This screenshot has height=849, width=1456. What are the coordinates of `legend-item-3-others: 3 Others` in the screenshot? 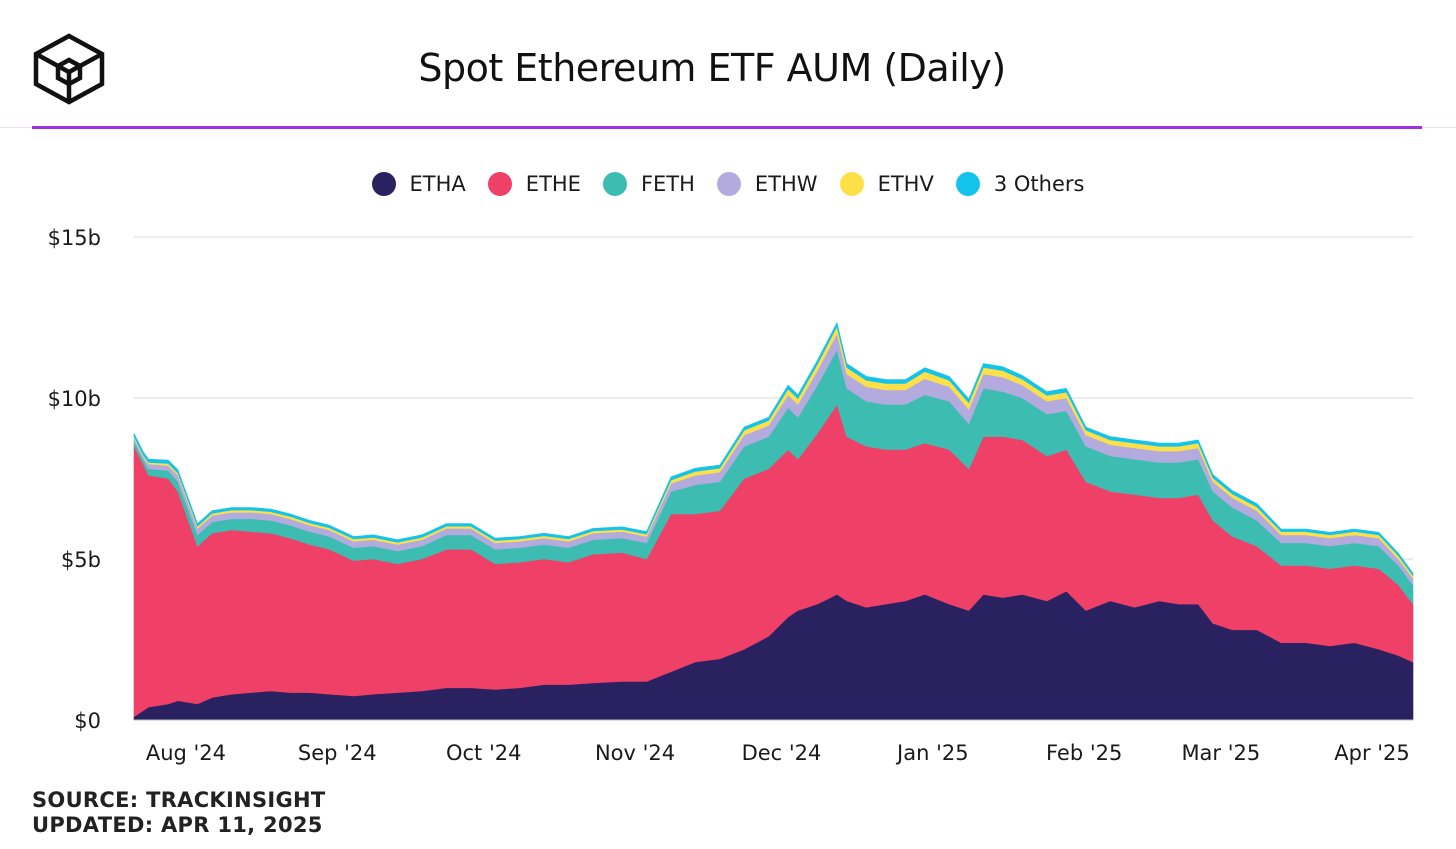 It's located at (1020, 184).